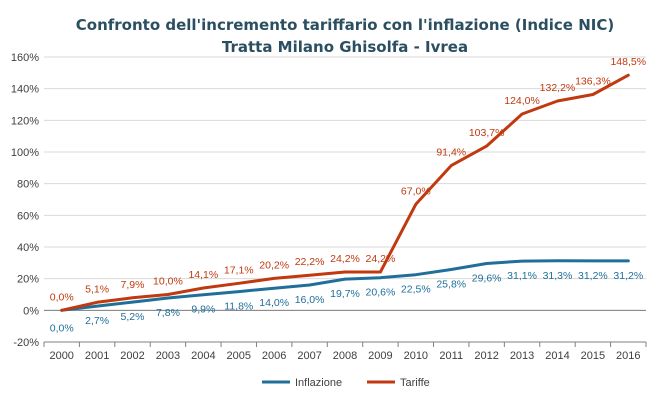 The width and height of the screenshot is (660, 403). Describe the element at coordinates (203, 275) in the screenshot. I see `data-label-tariffe: 14,1%` at that location.